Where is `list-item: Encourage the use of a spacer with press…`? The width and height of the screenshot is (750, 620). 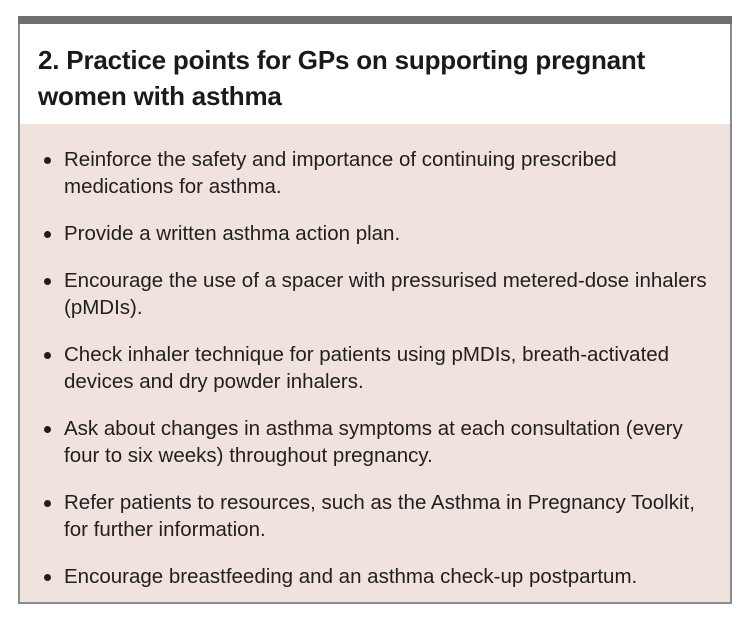
list-item: Encourage the use of a spacer with press… is located at coordinates (376, 294).